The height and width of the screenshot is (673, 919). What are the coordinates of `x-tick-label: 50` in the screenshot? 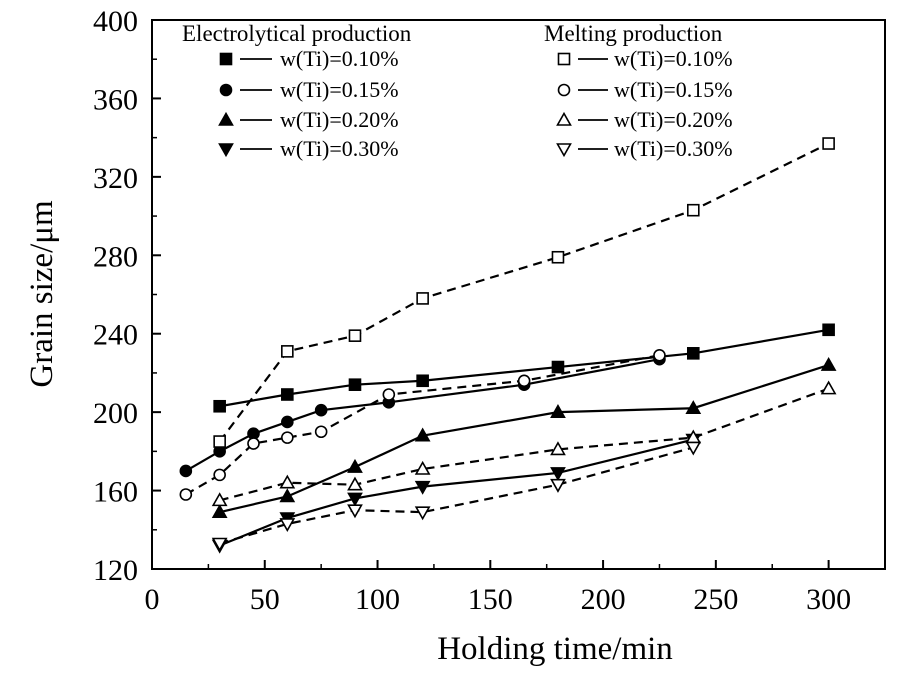 It's located at (265, 599).